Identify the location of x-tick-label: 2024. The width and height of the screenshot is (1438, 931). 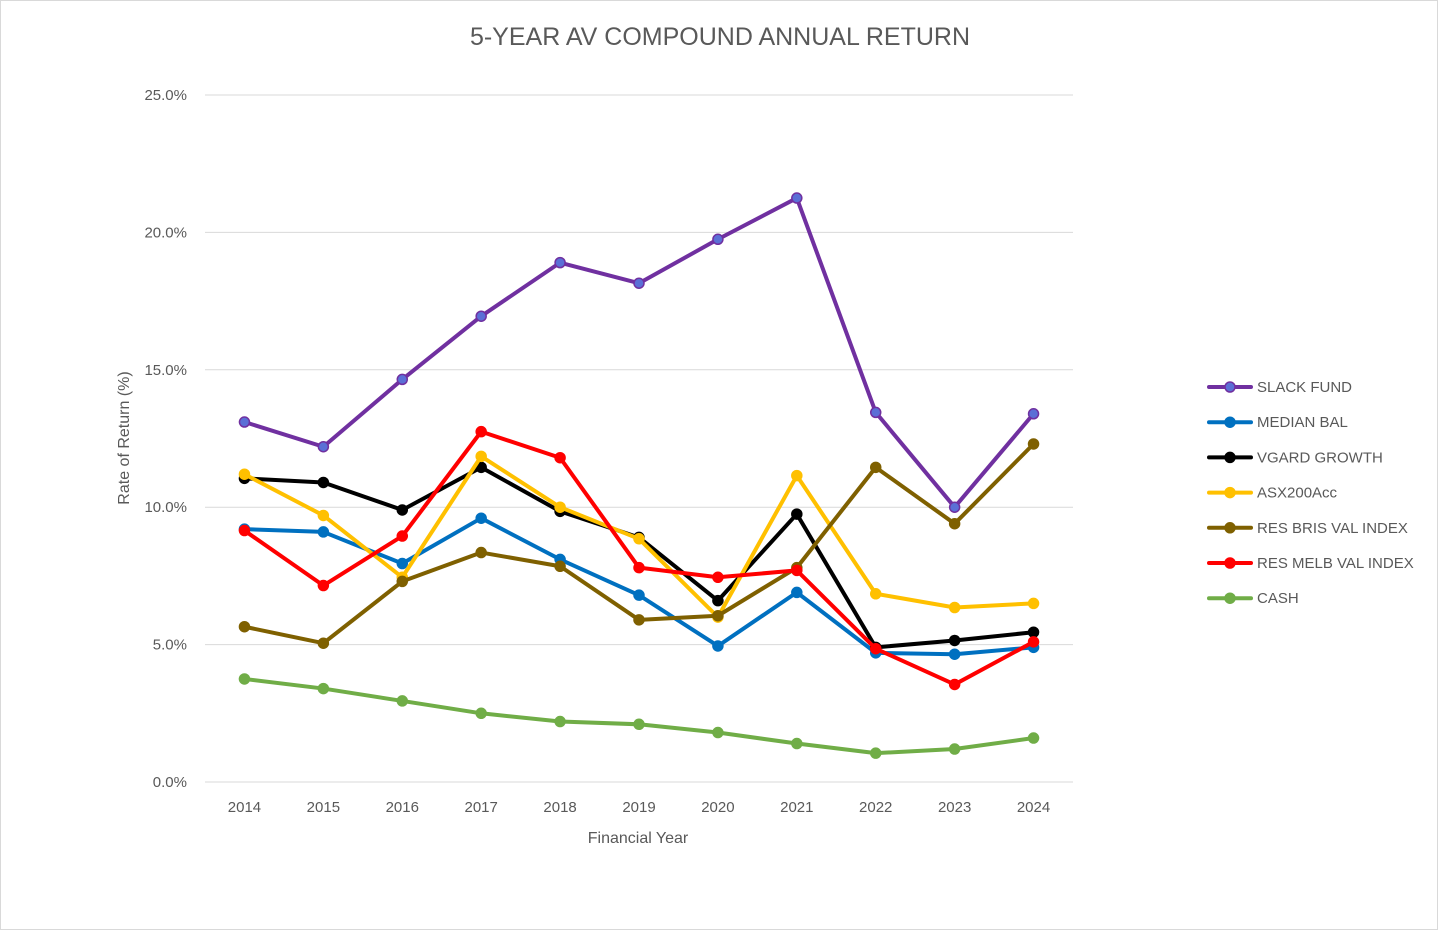
(1033, 807).